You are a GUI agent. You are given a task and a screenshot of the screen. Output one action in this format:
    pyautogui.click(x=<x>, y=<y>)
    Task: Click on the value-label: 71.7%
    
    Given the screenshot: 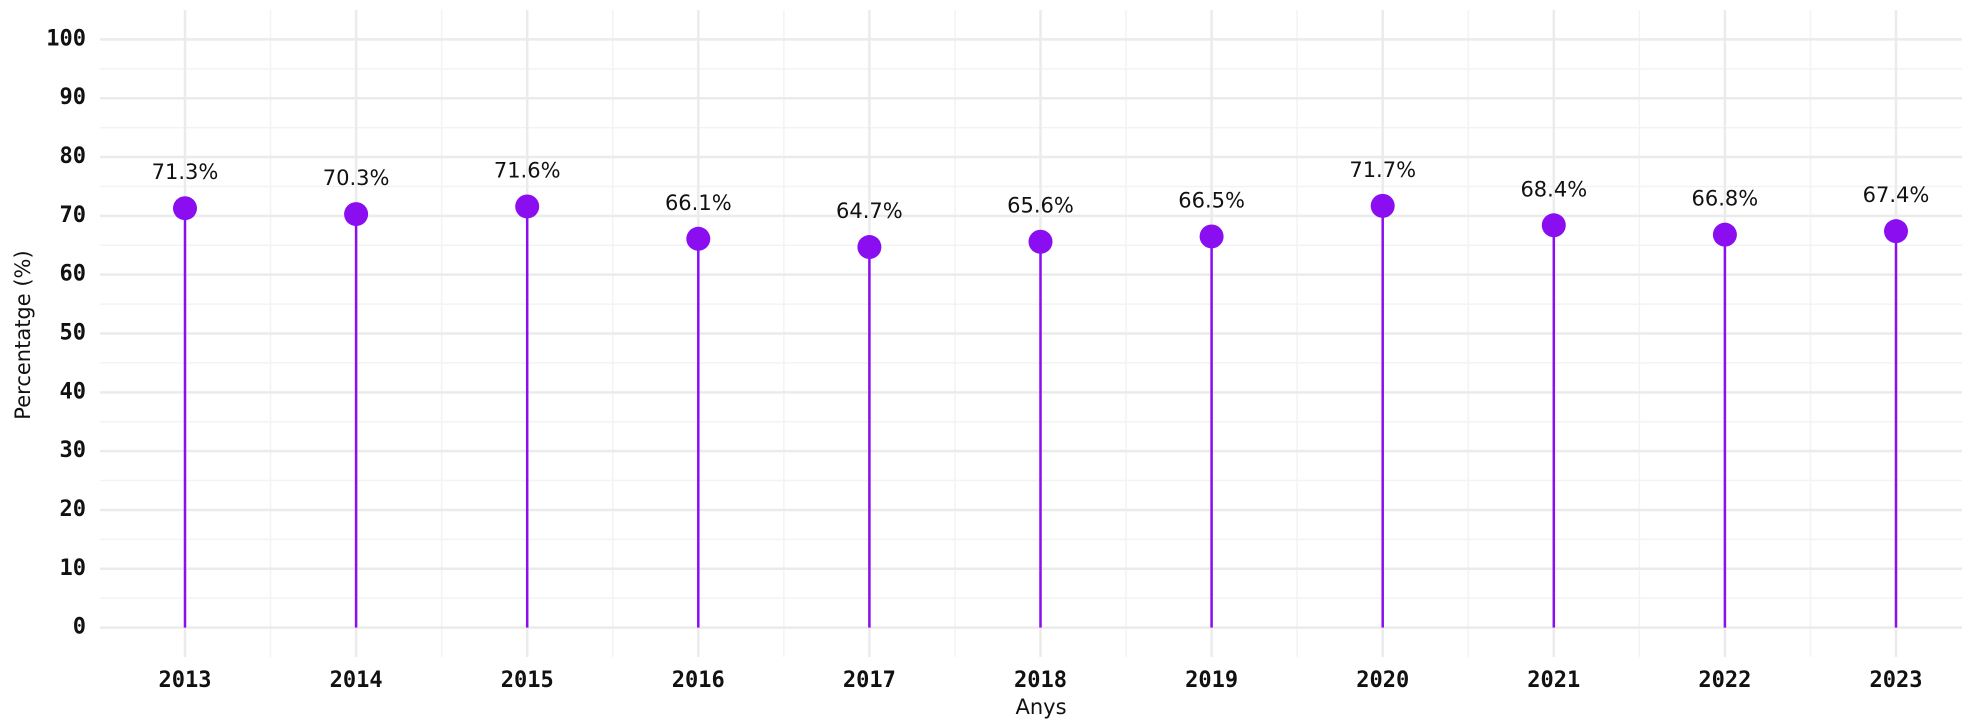 What is the action you would take?
    pyautogui.click(x=1382, y=170)
    